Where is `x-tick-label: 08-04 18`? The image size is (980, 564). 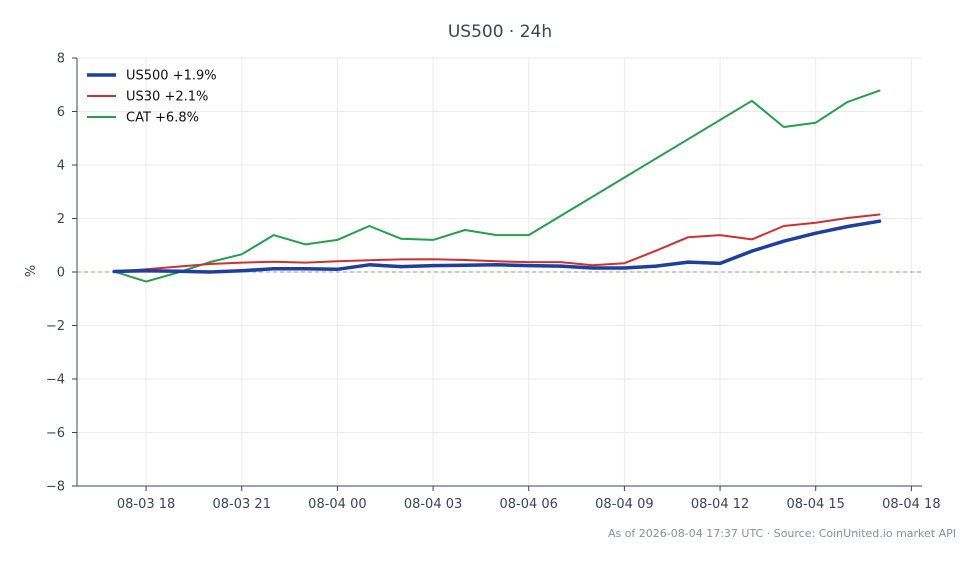 x-tick-label: 08-04 18 is located at coordinates (911, 504).